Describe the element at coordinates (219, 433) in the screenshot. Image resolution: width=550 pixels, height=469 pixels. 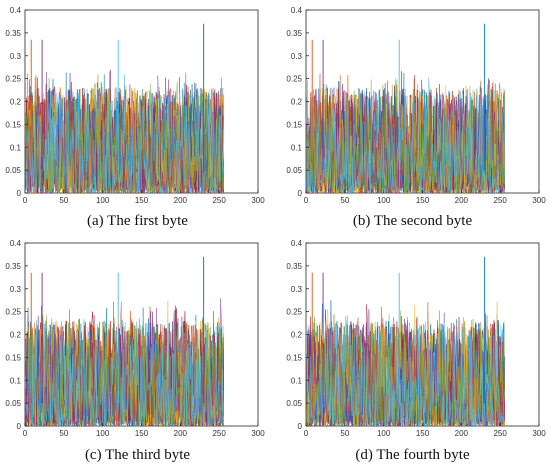
I see `x-tick-label-c: 250` at that location.